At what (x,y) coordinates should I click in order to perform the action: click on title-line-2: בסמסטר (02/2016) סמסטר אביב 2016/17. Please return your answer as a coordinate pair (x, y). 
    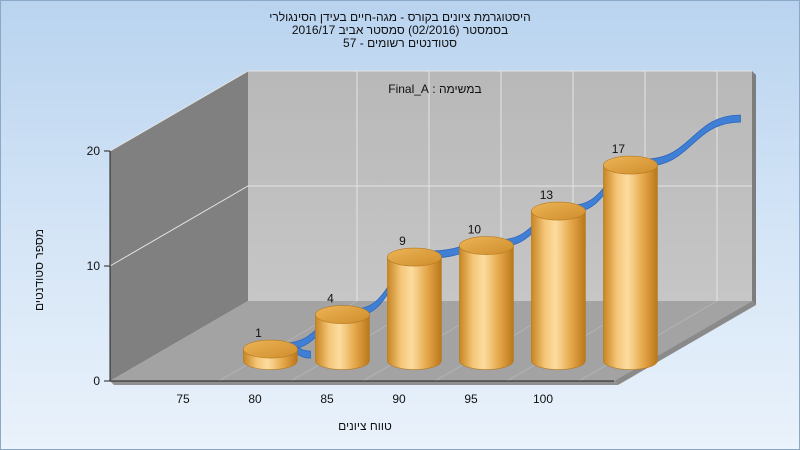
    Looking at the image, I should click on (400, 30).